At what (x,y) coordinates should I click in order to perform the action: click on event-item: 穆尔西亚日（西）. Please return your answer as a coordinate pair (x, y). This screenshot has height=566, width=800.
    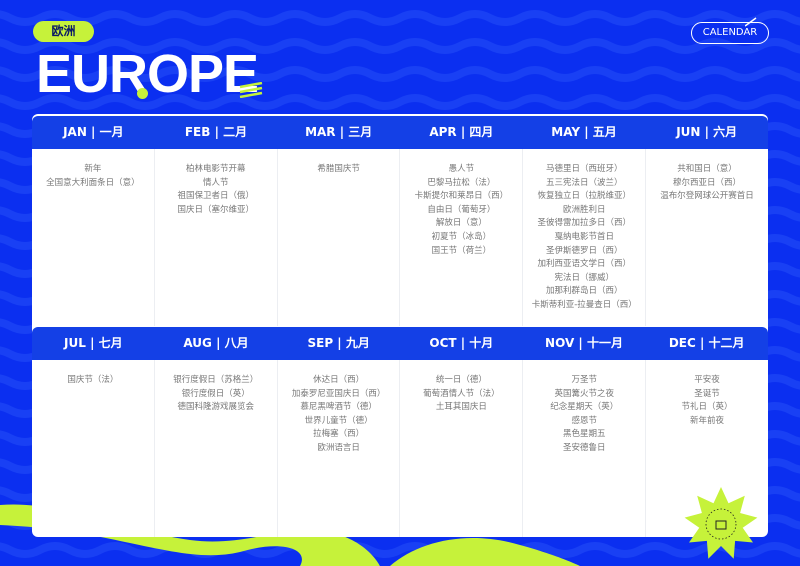
    Looking at the image, I should click on (707, 182).